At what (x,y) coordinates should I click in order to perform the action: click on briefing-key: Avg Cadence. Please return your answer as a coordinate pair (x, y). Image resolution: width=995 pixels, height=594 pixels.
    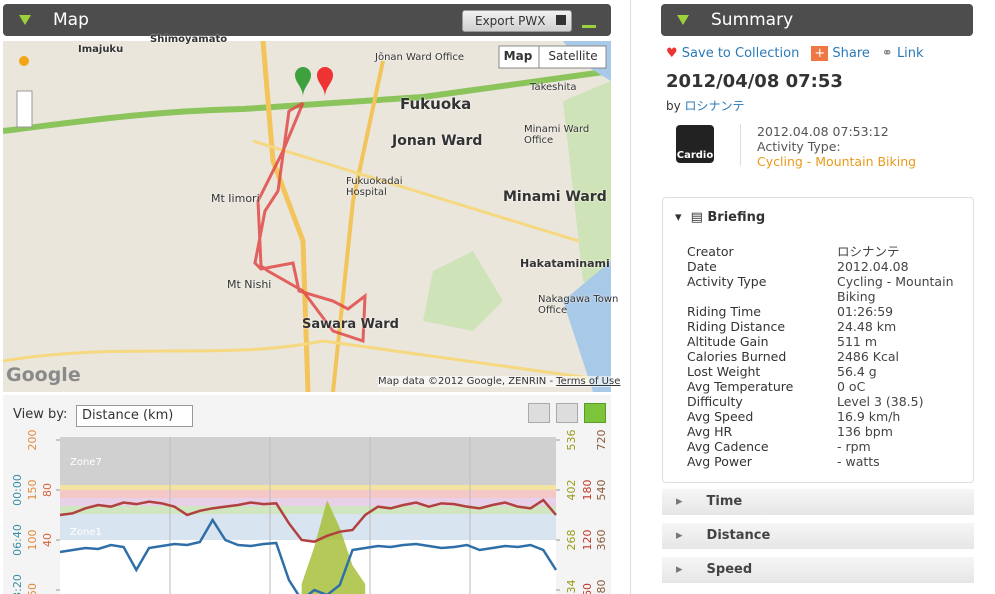
    Looking at the image, I should click on (728, 446).